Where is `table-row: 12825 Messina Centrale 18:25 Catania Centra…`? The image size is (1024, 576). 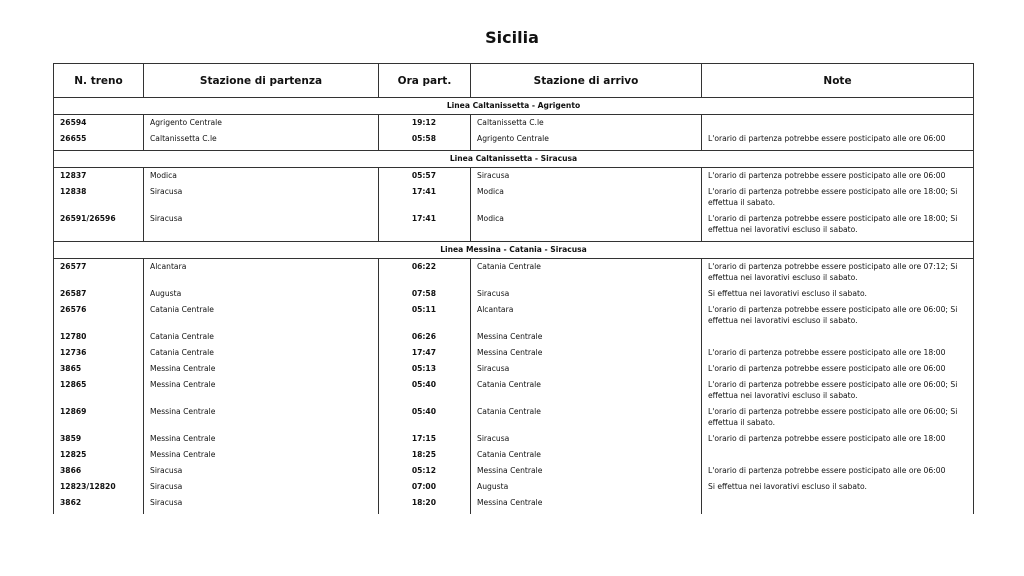
table-row: 12825 Messina Centrale 18:25 Catania Centra… is located at coordinates (513, 455).